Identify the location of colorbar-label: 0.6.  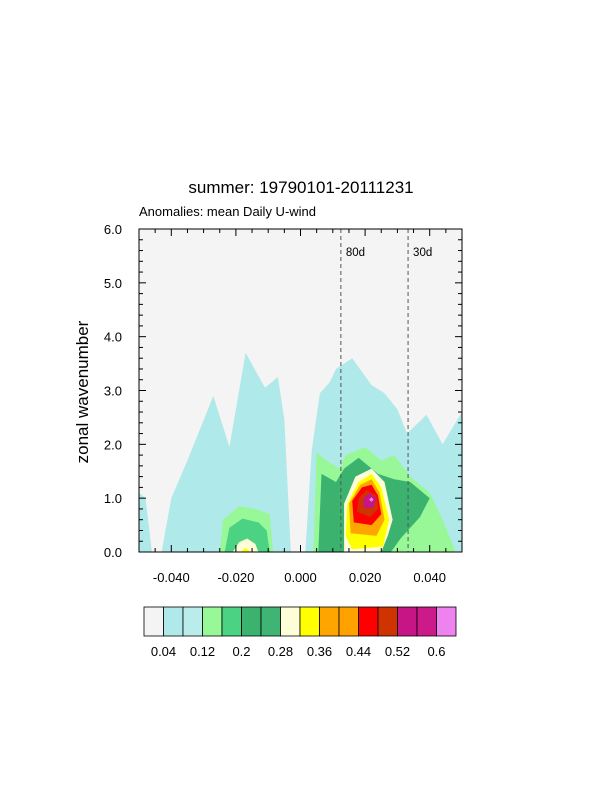
(436, 651).